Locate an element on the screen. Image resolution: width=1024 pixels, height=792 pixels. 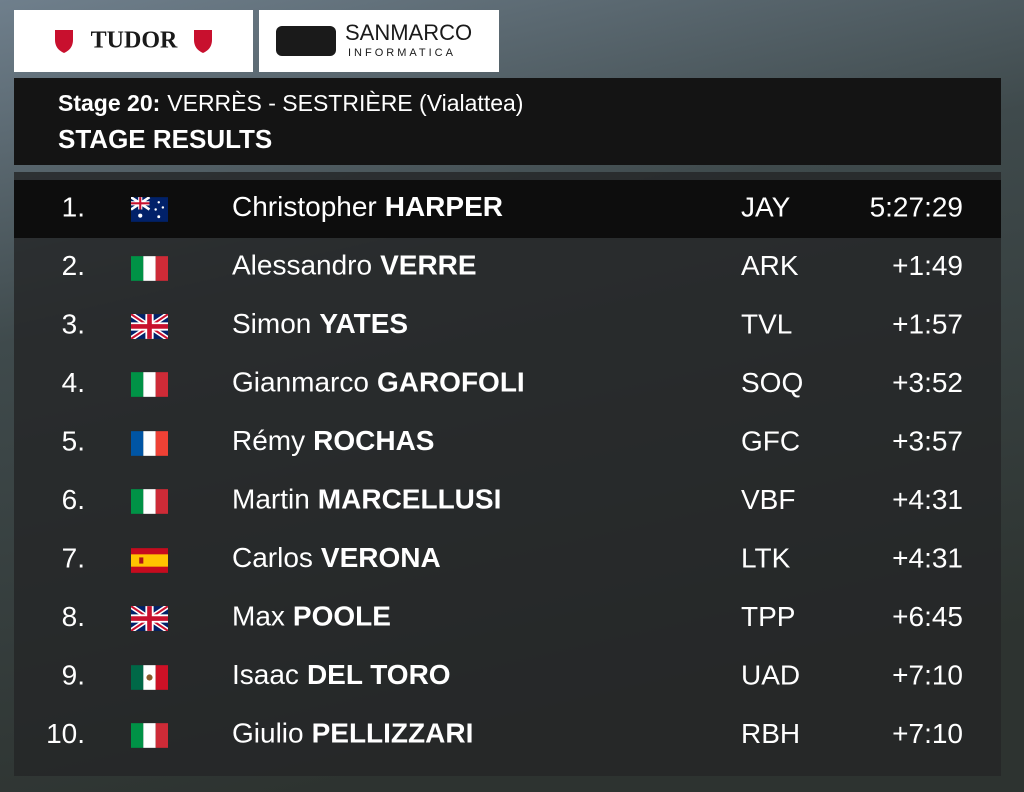
time: 5:27:29 is located at coordinates (916, 206).